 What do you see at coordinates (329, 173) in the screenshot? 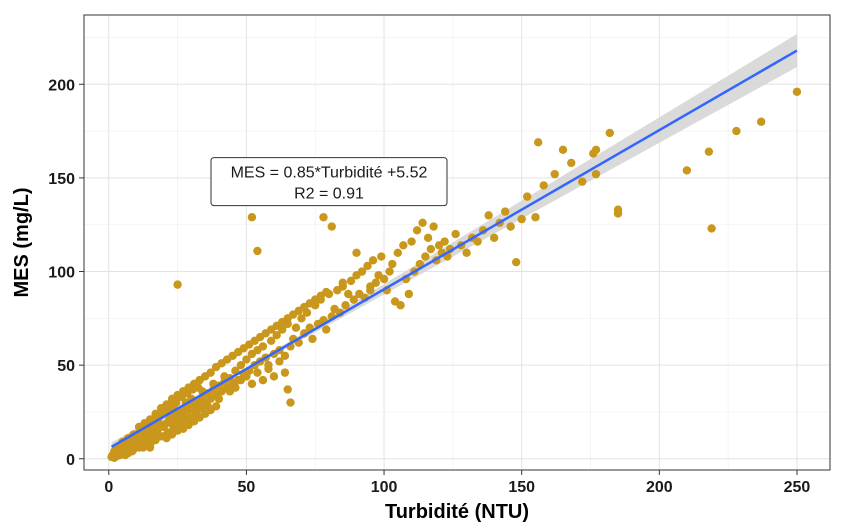
I see `annotation-equation: MES = 0.85*Turbidité +5.52` at bounding box center [329, 173].